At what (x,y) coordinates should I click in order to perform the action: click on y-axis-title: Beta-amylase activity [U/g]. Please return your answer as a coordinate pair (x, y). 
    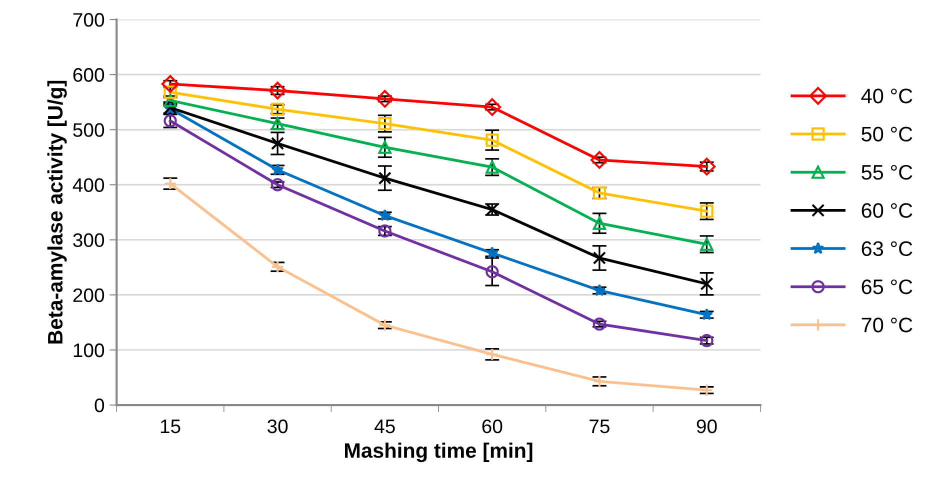
    Looking at the image, I should click on (57, 212).